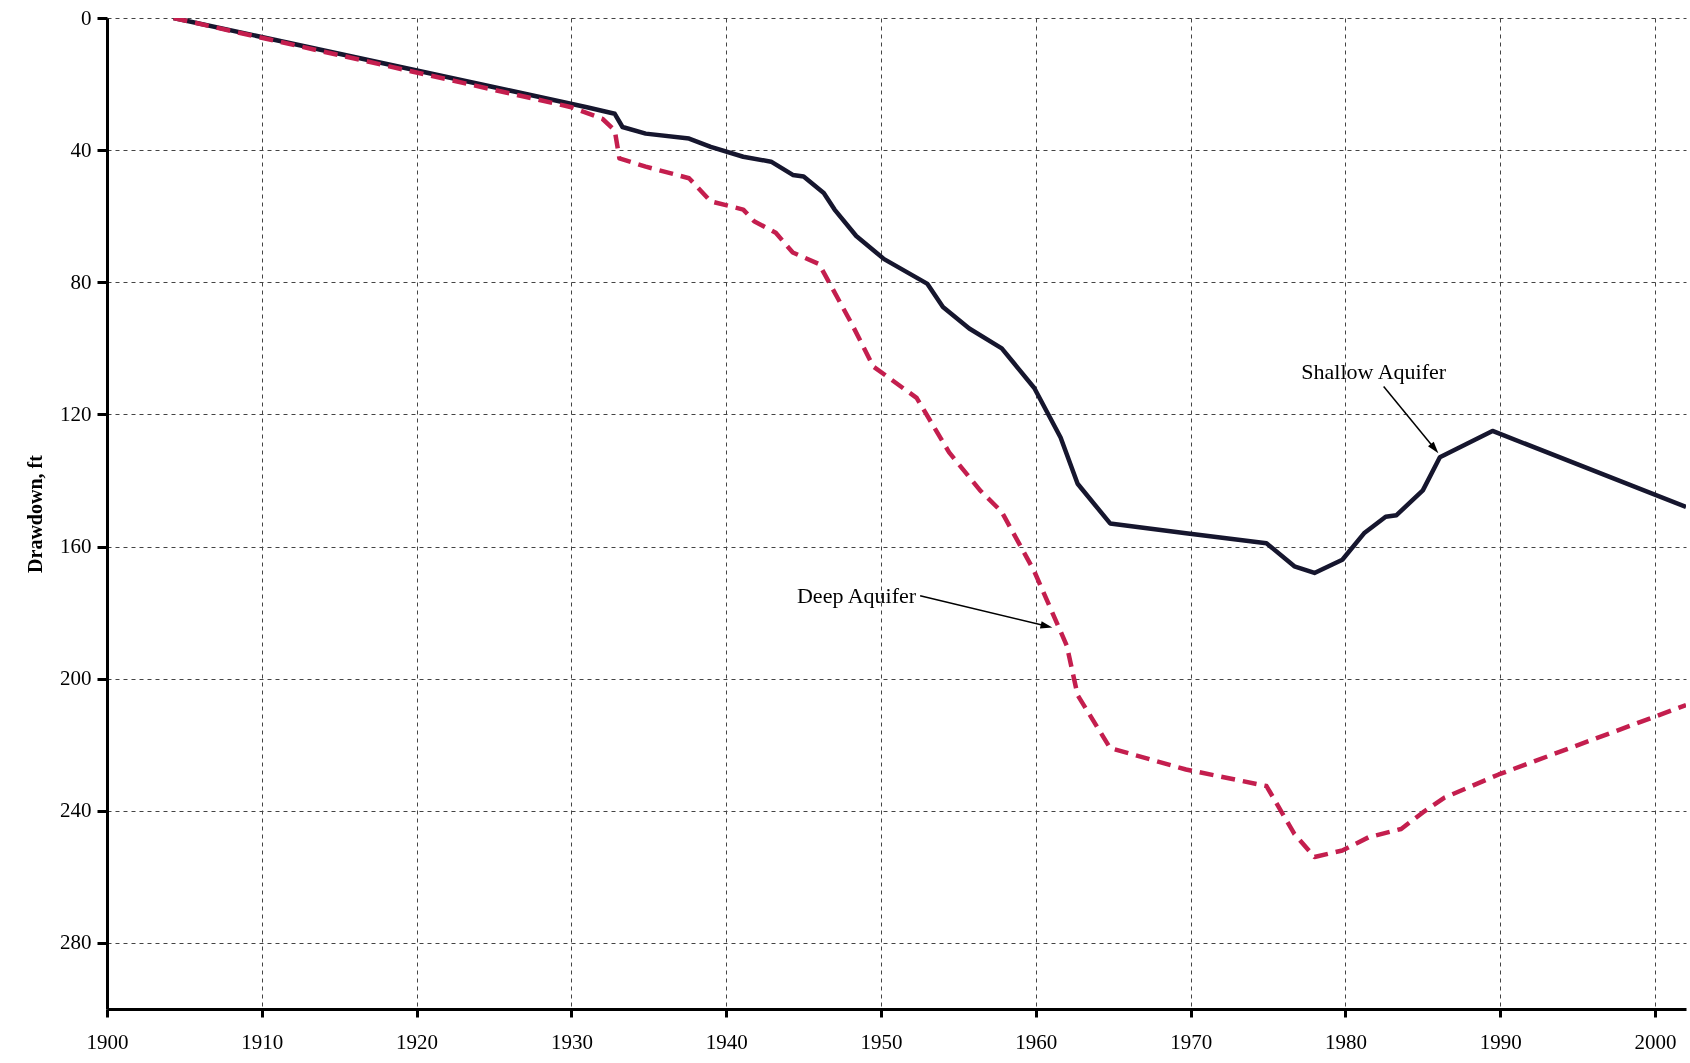 Image resolution: width=1690 pixels, height=1063 pixels. What do you see at coordinates (1036, 1041) in the screenshot?
I see `x-tick-label: 1960` at bounding box center [1036, 1041].